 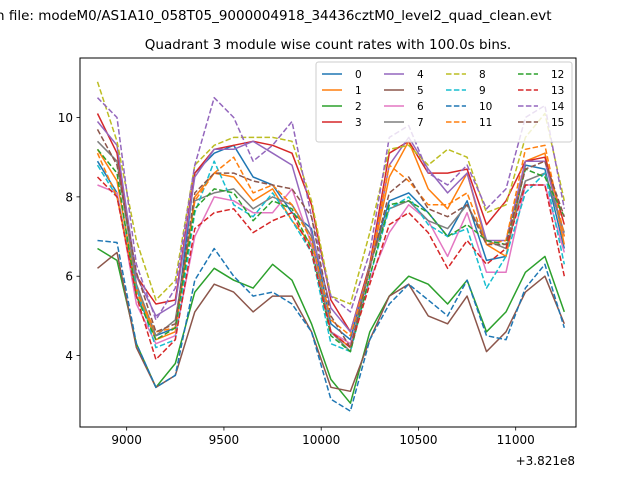 What do you see at coordinates (558, 107) in the screenshot?
I see `legend-label-14: 14` at bounding box center [558, 107].